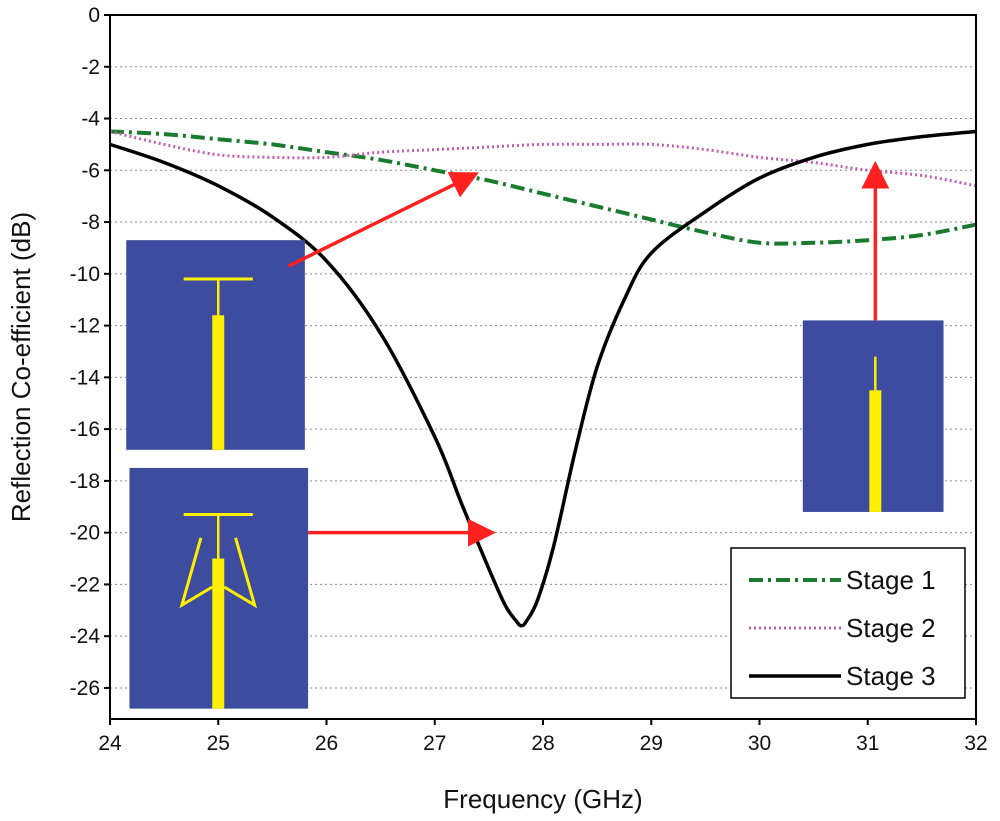  I want to click on legend-box, so click(848, 623).